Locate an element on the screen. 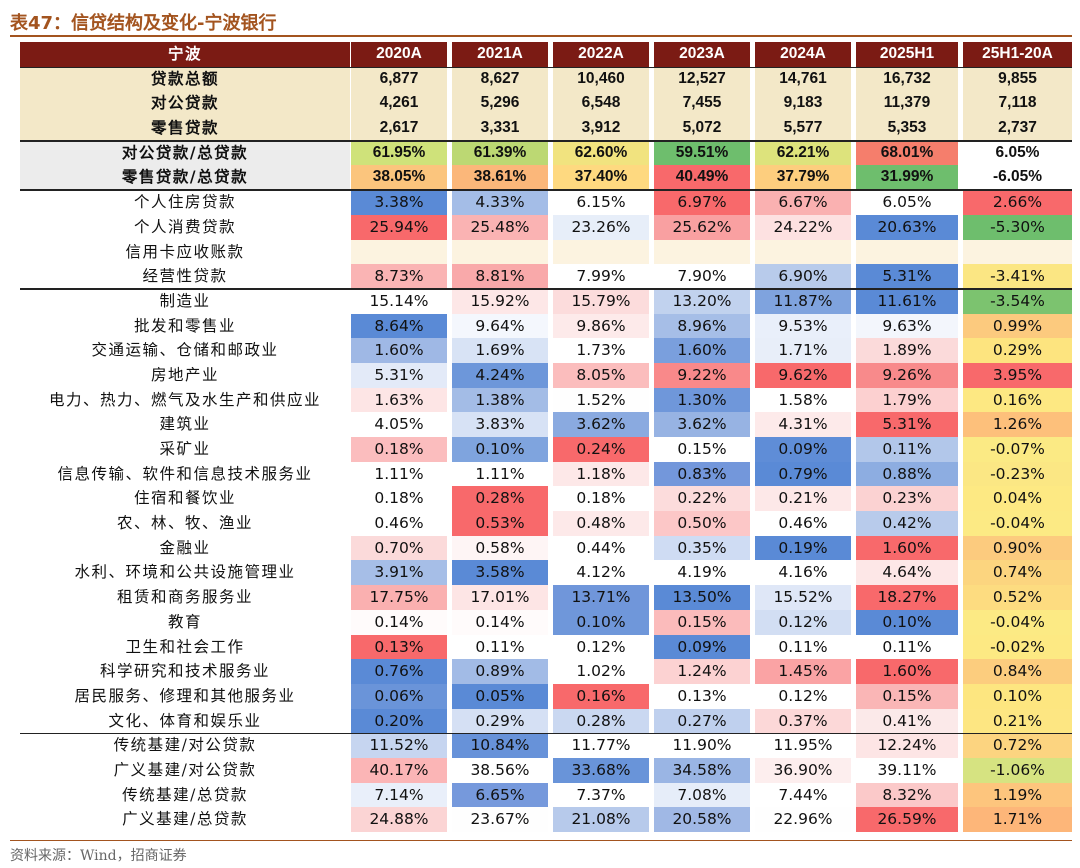 This screenshot has width=1080, height=868. value-cell: 9.63% is located at coordinates (906, 326).